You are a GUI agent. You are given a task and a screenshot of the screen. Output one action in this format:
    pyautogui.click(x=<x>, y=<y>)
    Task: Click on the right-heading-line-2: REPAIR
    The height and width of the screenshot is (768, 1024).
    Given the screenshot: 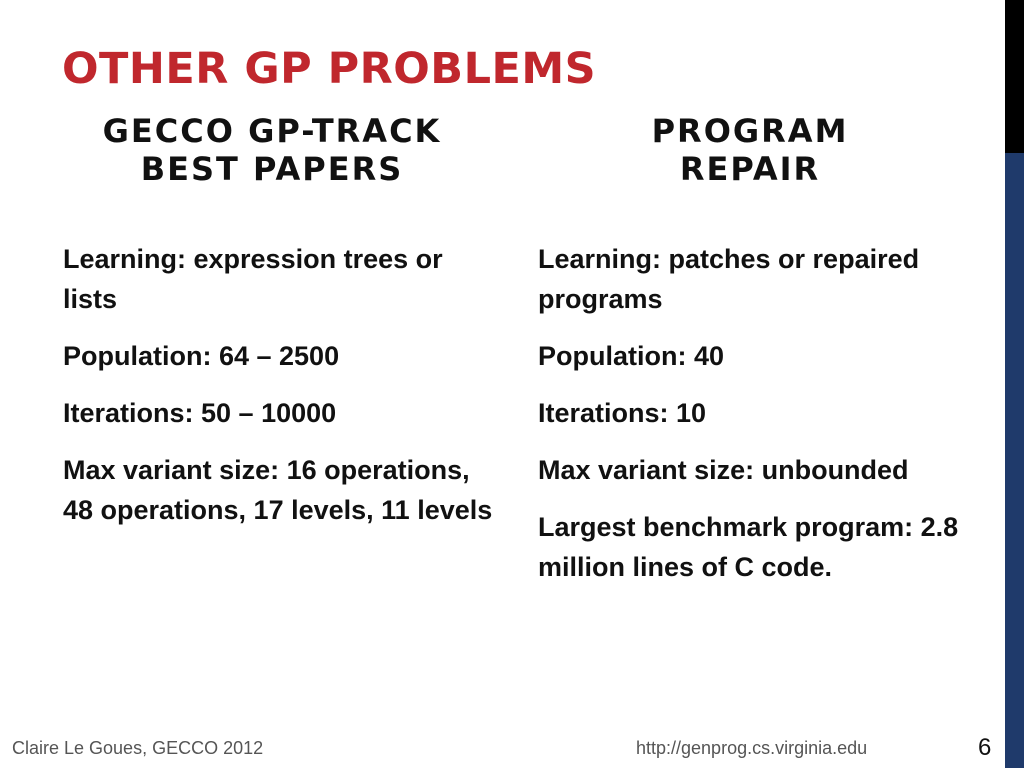 What is the action you would take?
    pyautogui.click(x=750, y=169)
    